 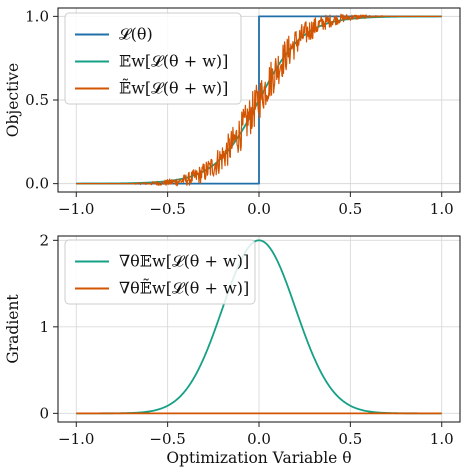 What do you see at coordinates (44, 327) in the screenshot?
I see `y-tick-label-1: 1` at bounding box center [44, 327].